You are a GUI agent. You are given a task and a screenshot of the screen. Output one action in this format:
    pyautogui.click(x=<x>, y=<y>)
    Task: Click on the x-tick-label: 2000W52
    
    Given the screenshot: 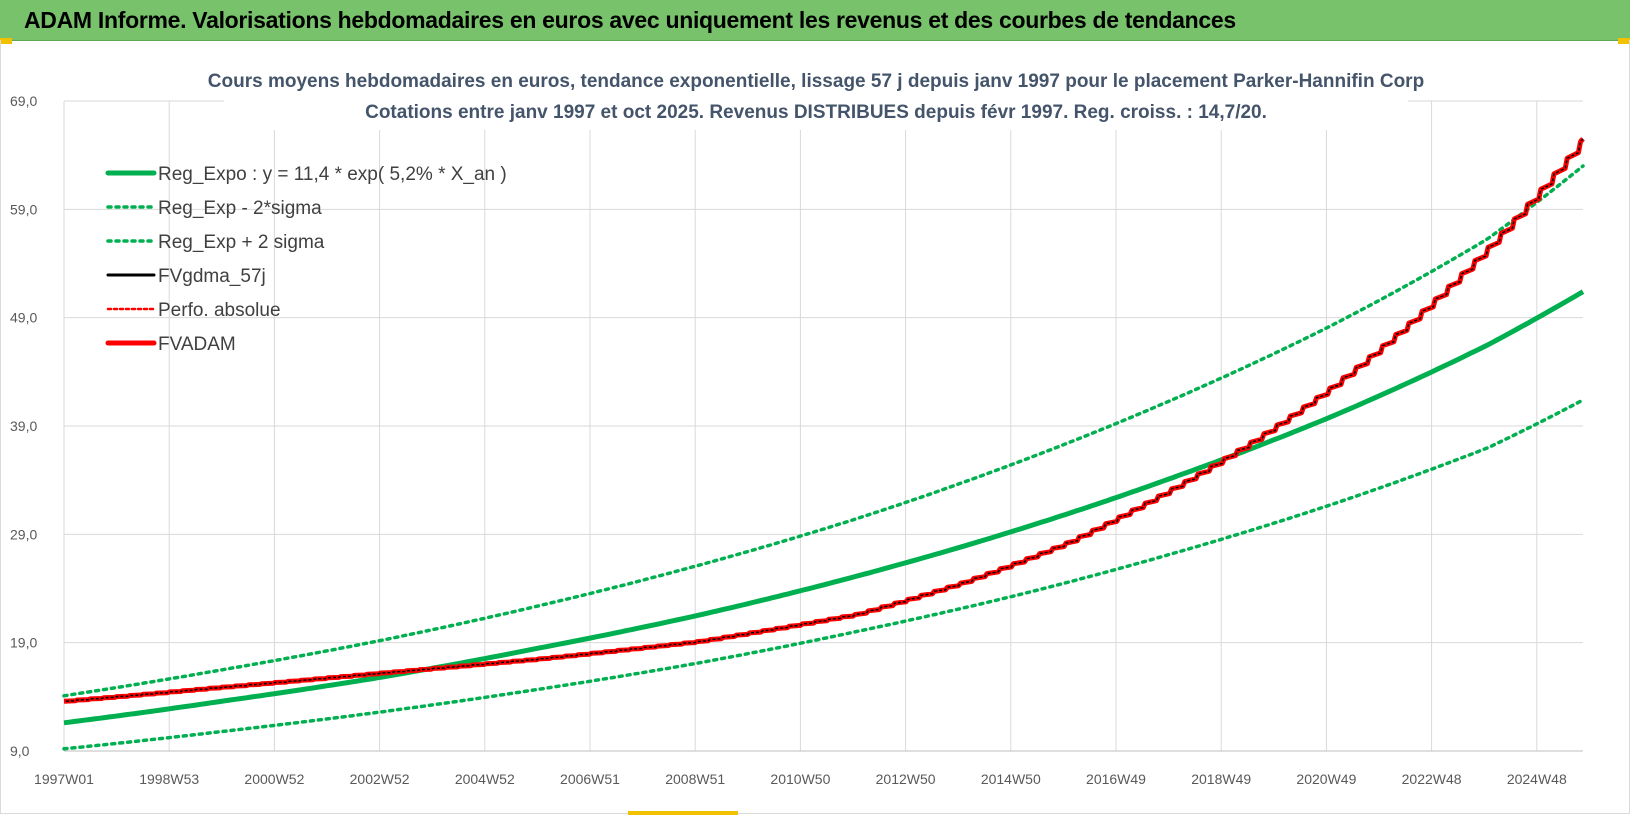 What is the action you would take?
    pyautogui.click(x=274, y=779)
    